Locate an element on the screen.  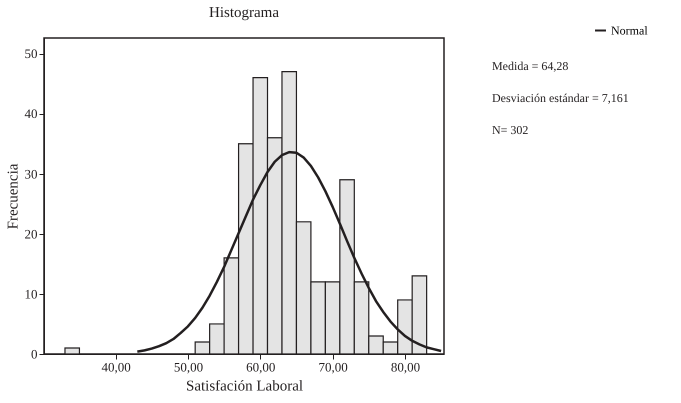
x-tick-label: 80,00 is located at coordinates (405, 367).